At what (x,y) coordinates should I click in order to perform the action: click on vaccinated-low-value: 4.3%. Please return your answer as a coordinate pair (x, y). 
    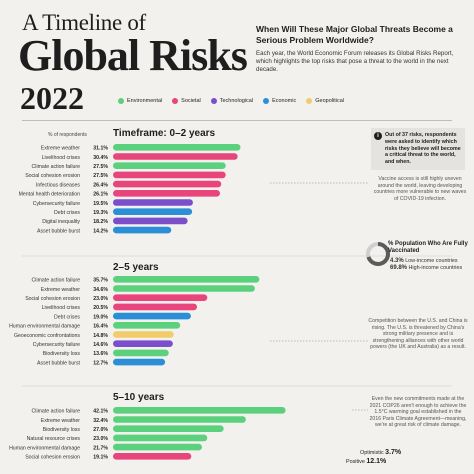
    Looking at the image, I should click on (397, 261).